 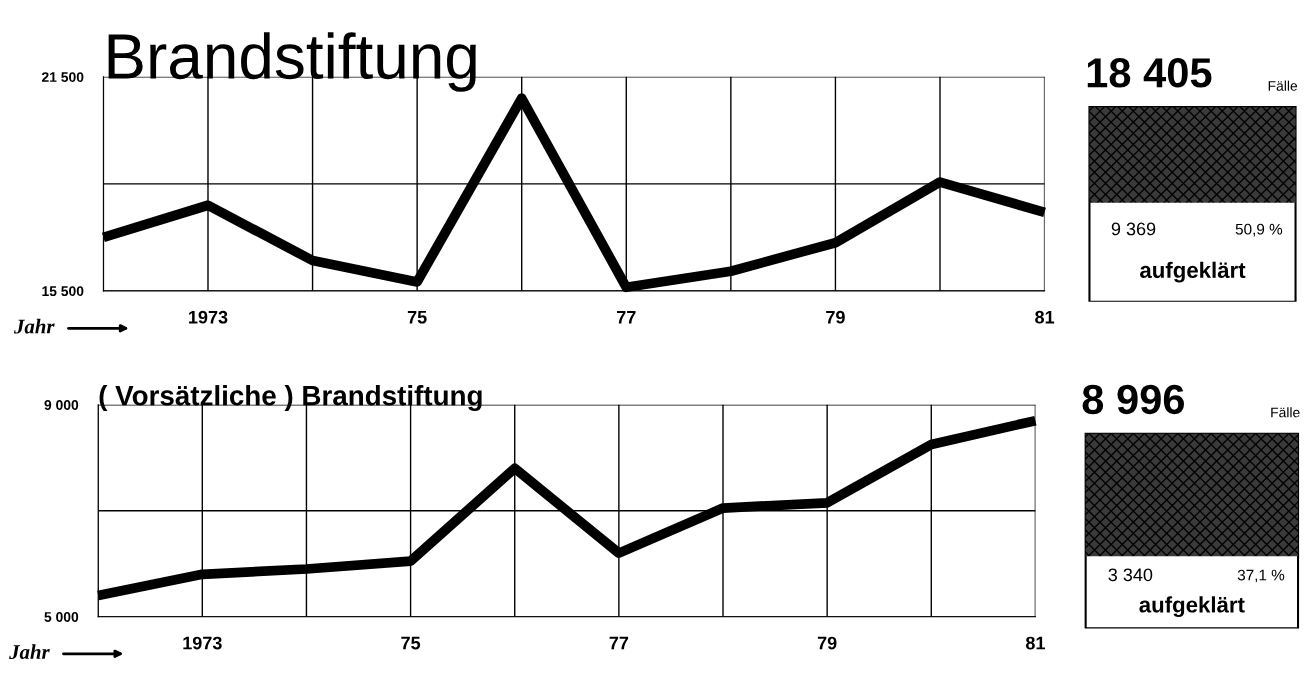 What do you see at coordinates (61, 405) in the screenshot?
I see `y-tick-label: 9 000` at bounding box center [61, 405].